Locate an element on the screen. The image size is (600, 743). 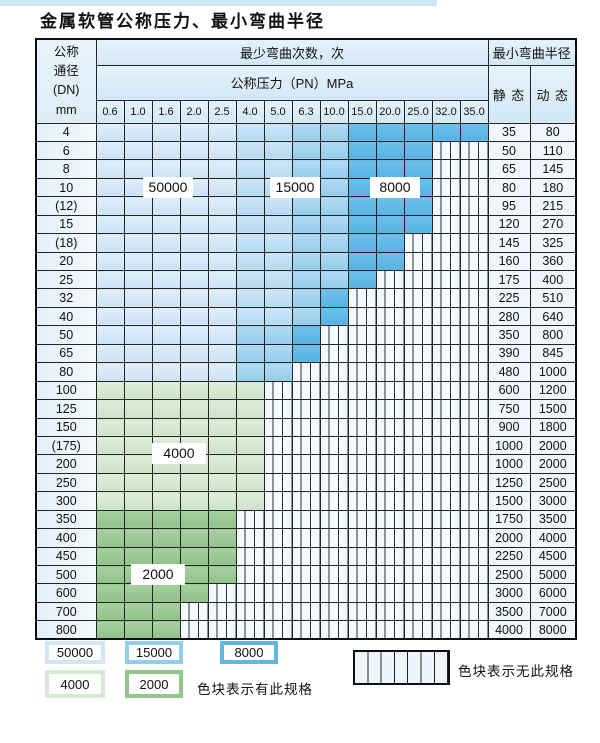
dynamic-radius-cell: 1500 is located at coordinates (553, 409).